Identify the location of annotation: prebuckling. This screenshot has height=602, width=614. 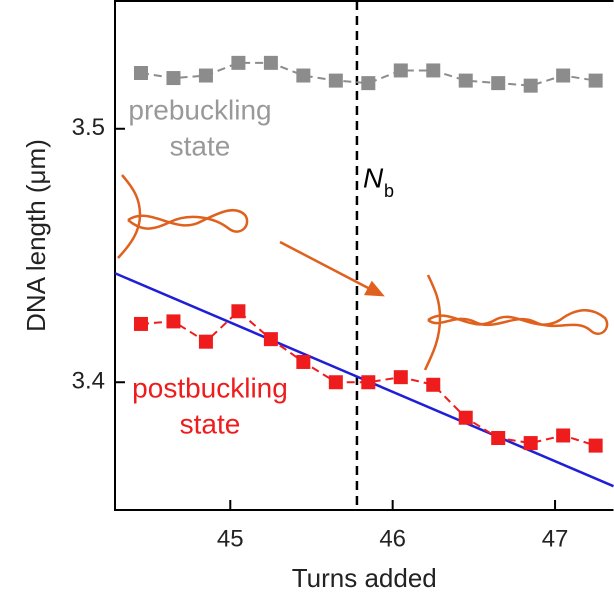
(199, 109).